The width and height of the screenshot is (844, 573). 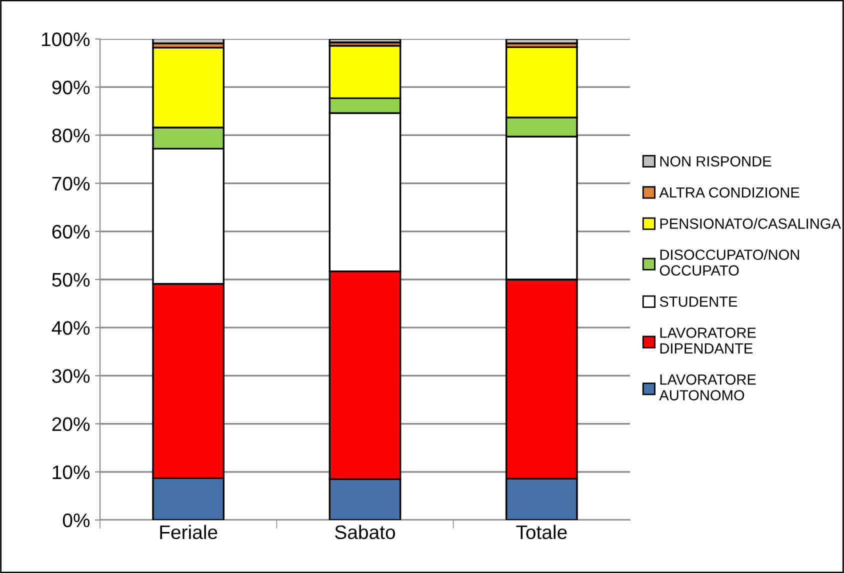 What do you see at coordinates (71, 376) in the screenshot?
I see `y-tick-label: 30%` at bounding box center [71, 376].